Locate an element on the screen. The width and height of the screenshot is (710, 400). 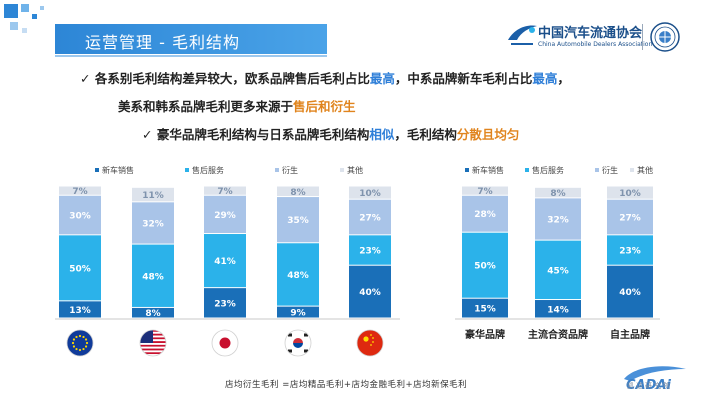
category-label: 主流合资品牌 is located at coordinates (558, 334).